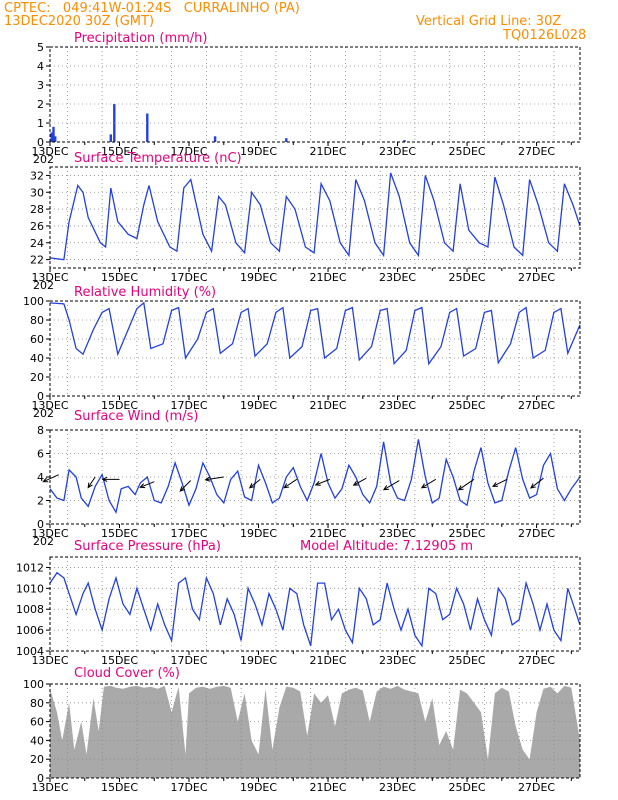 Image resolution: width=618 pixels, height=800 pixels. What do you see at coordinates (40, 47) in the screenshot?
I see `y-tick-label: 5` at bounding box center [40, 47].